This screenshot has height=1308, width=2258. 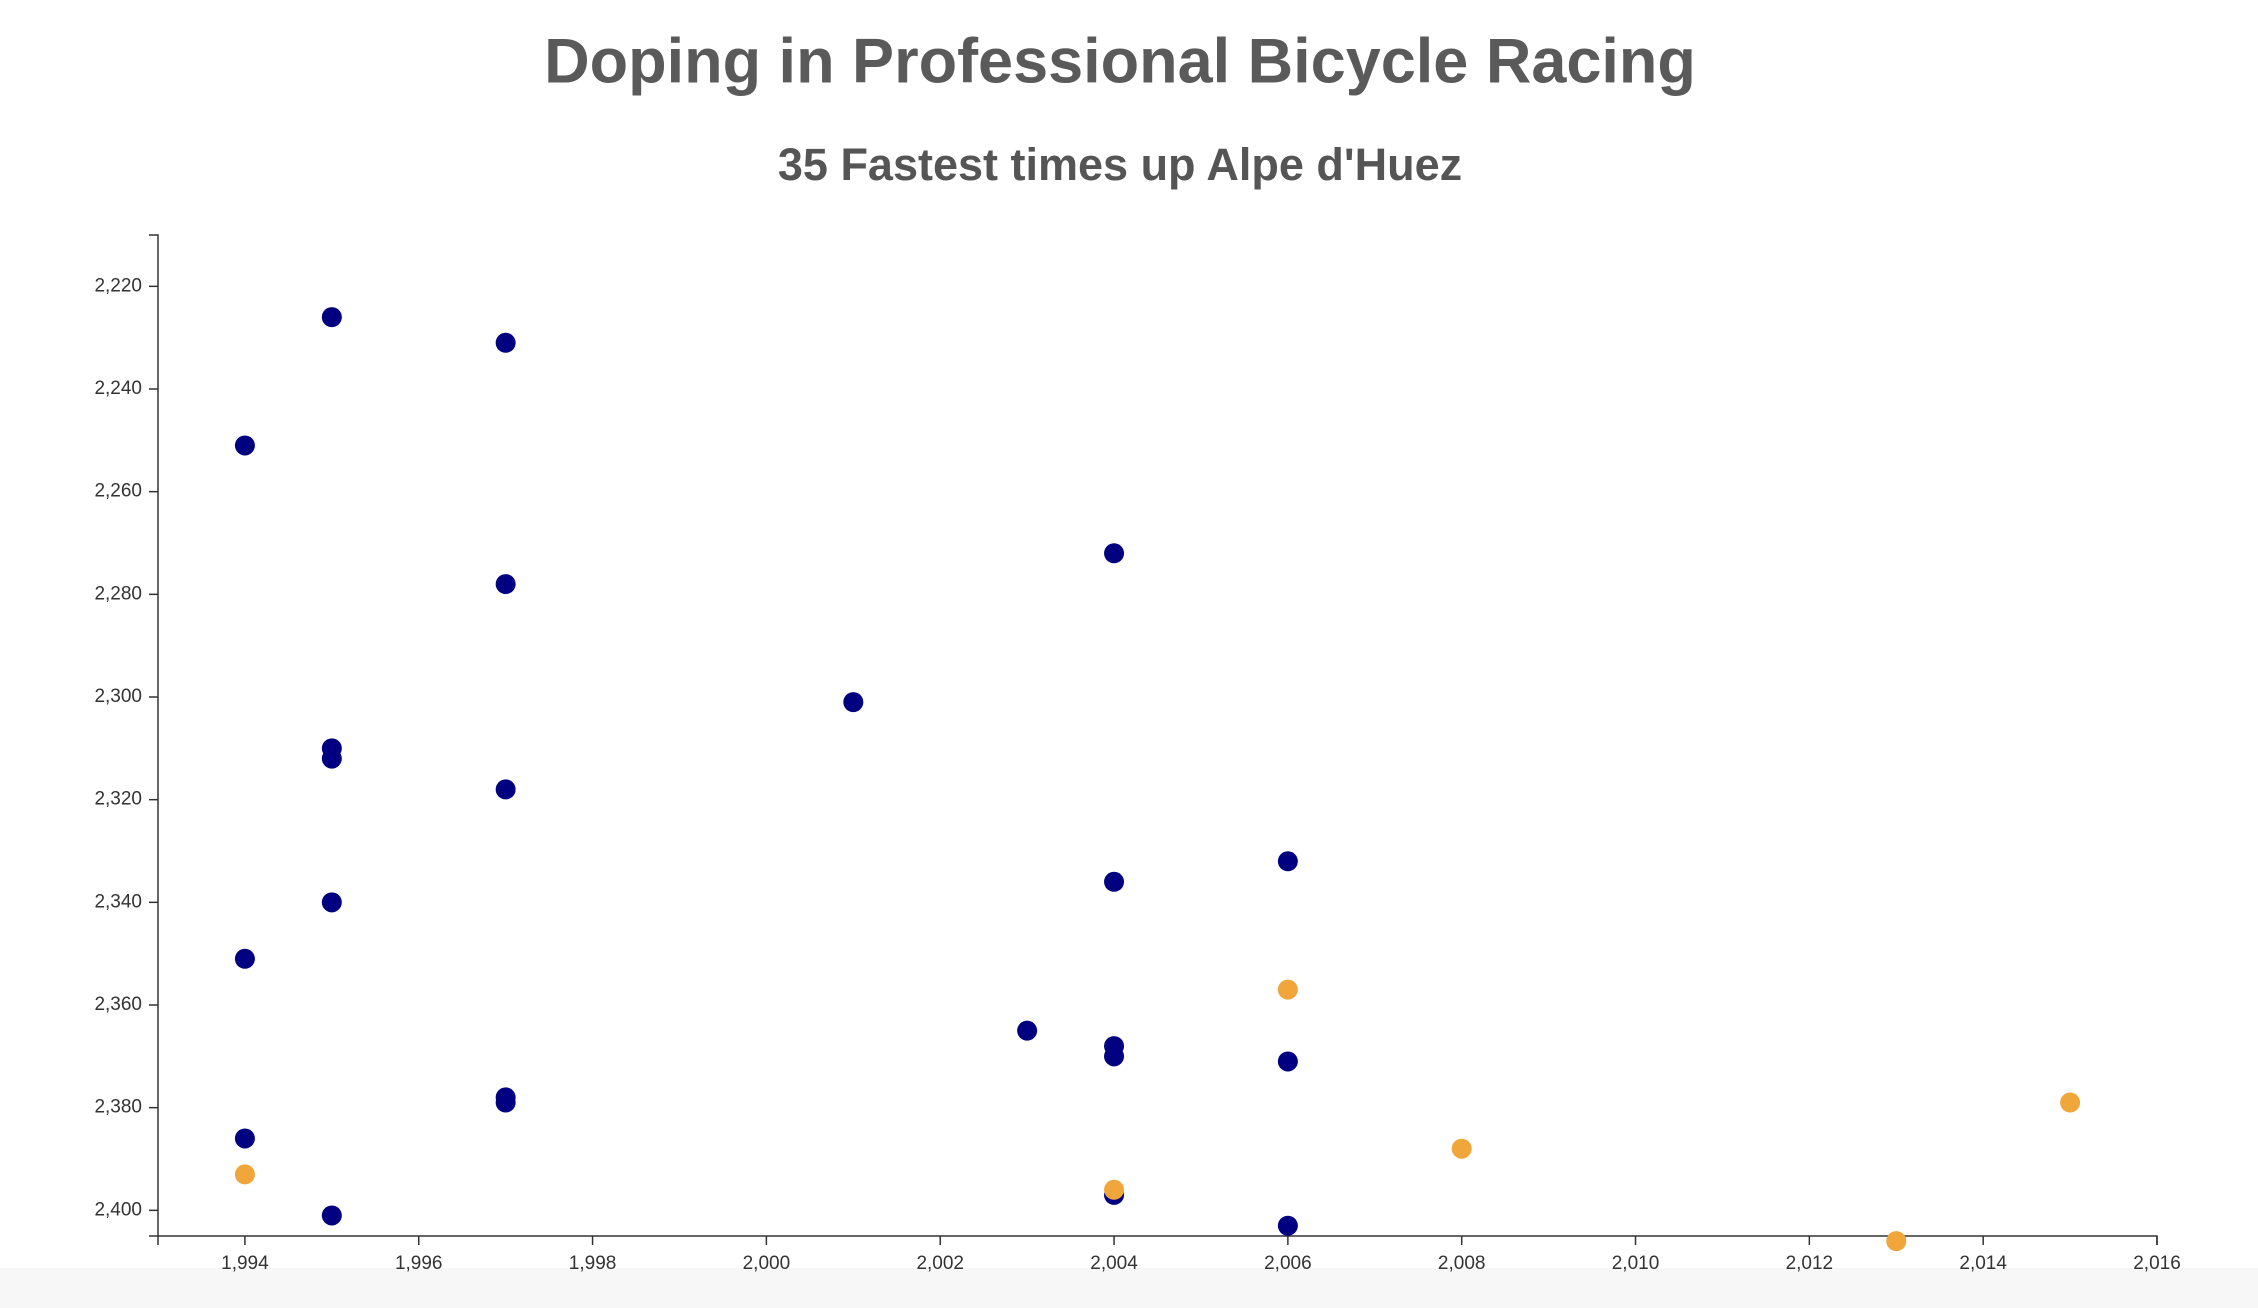 What do you see at coordinates (1636, 1263) in the screenshot?
I see `x-tick-label: 2,010` at bounding box center [1636, 1263].